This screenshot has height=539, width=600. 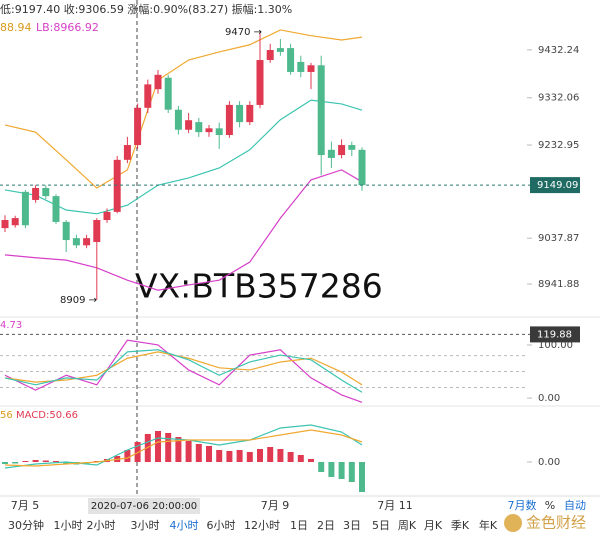 I want to click on axis-option: %, so click(x=550, y=505).